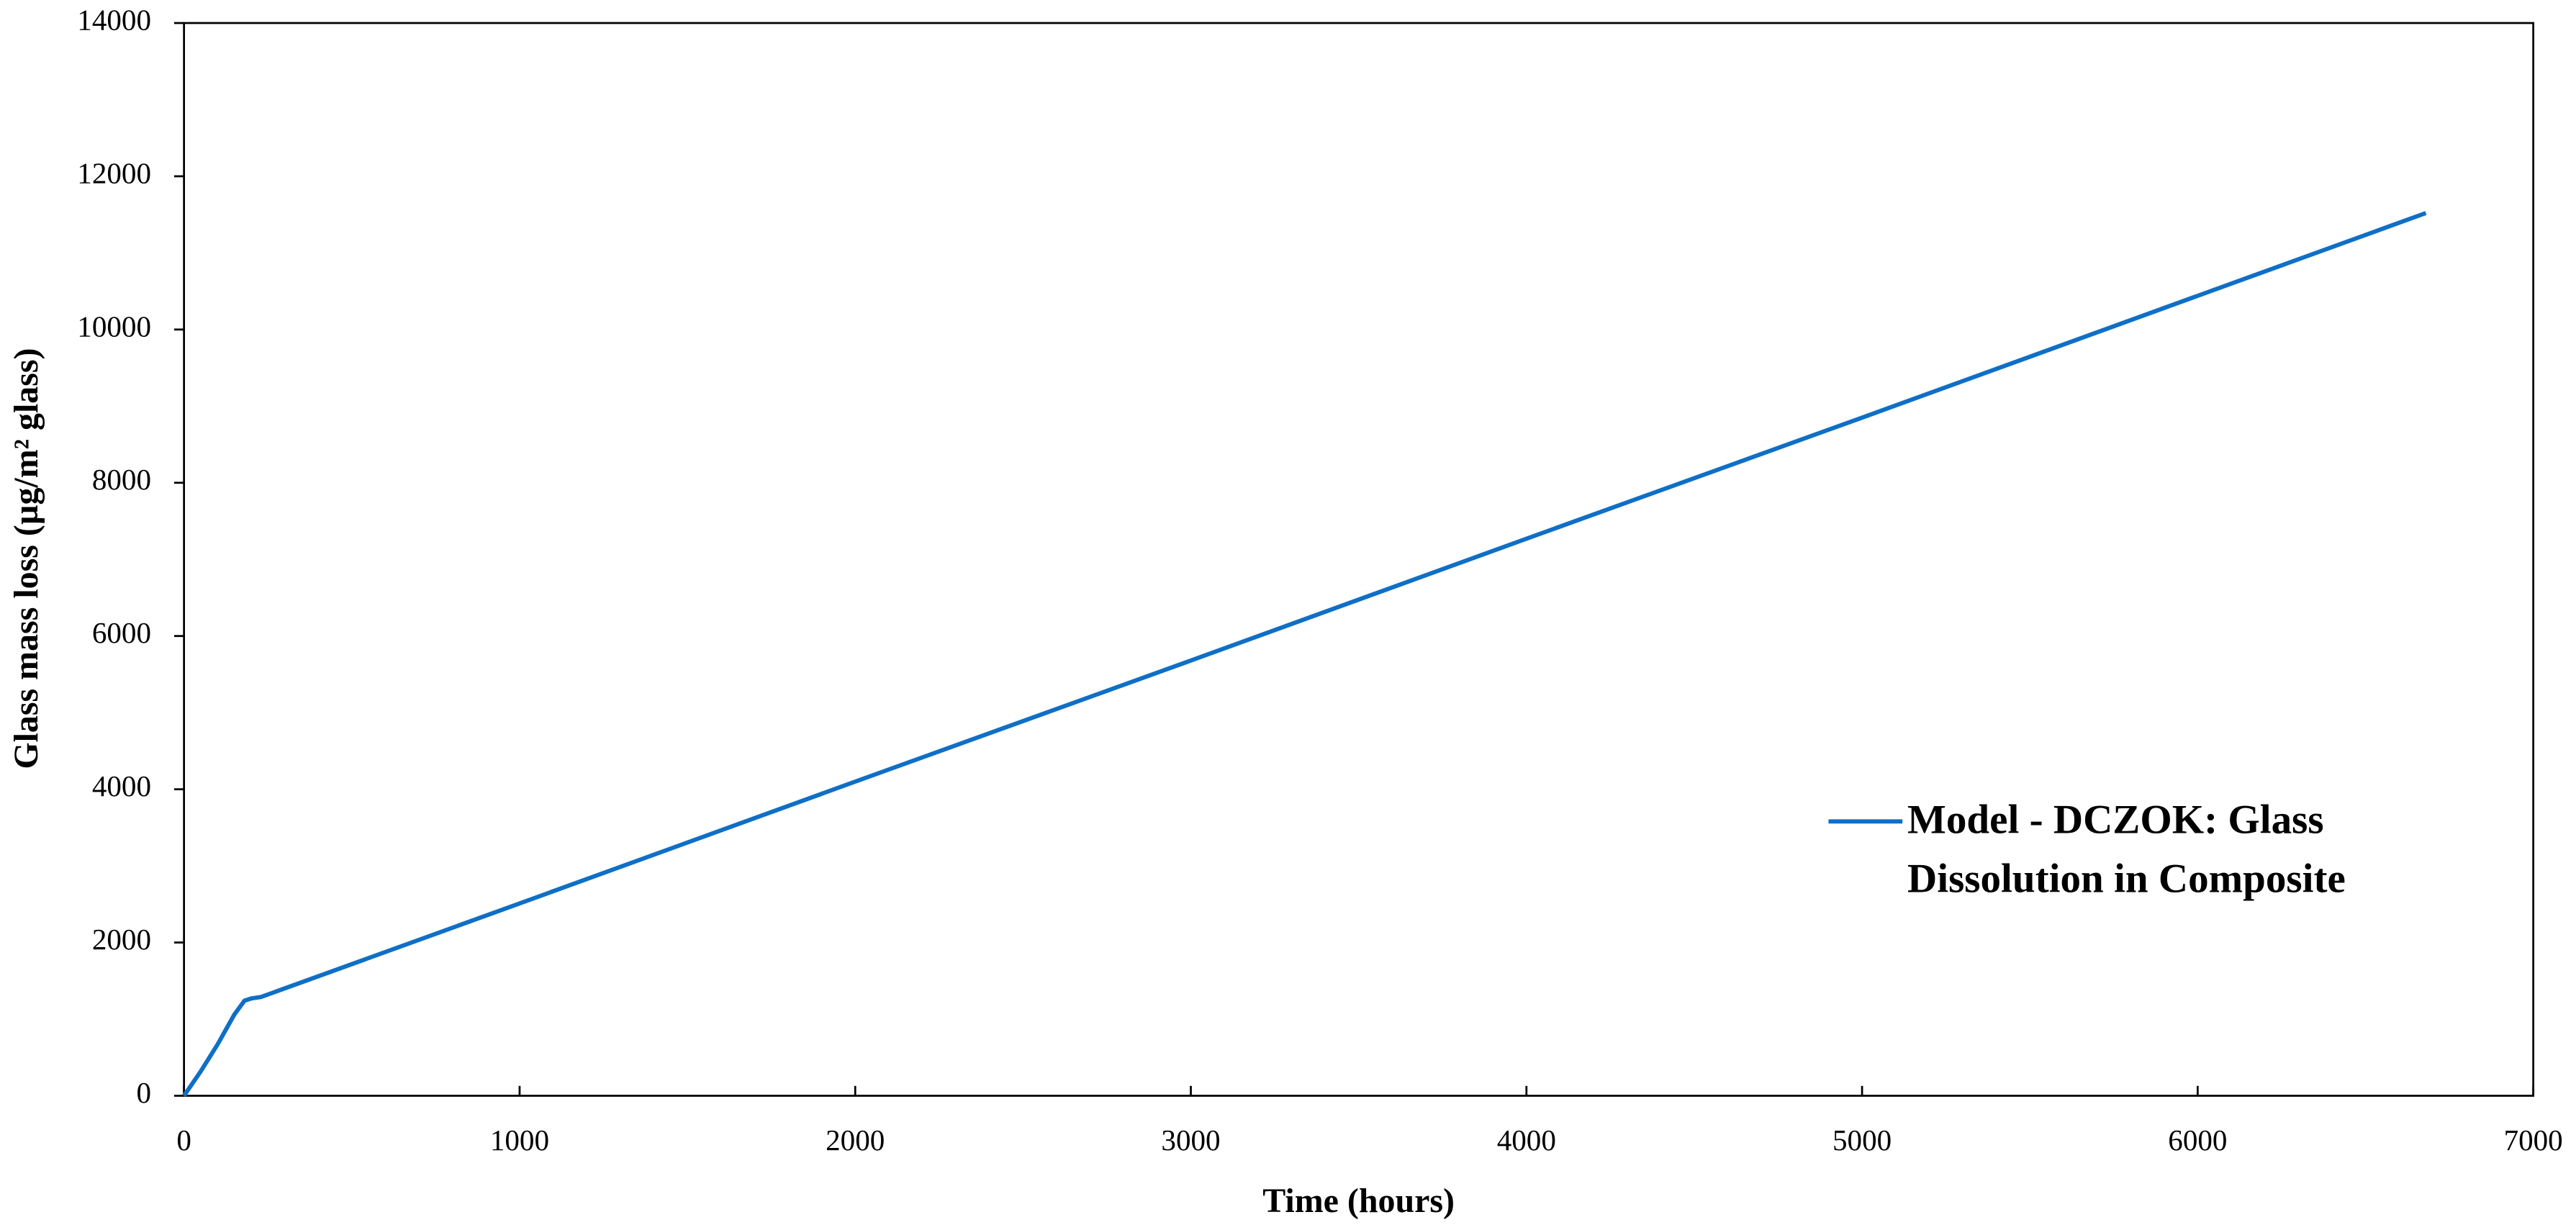  Describe the element at coordinates (2533, 1140) in the screenshot. I see `x-tick-label: 7000` at that location.